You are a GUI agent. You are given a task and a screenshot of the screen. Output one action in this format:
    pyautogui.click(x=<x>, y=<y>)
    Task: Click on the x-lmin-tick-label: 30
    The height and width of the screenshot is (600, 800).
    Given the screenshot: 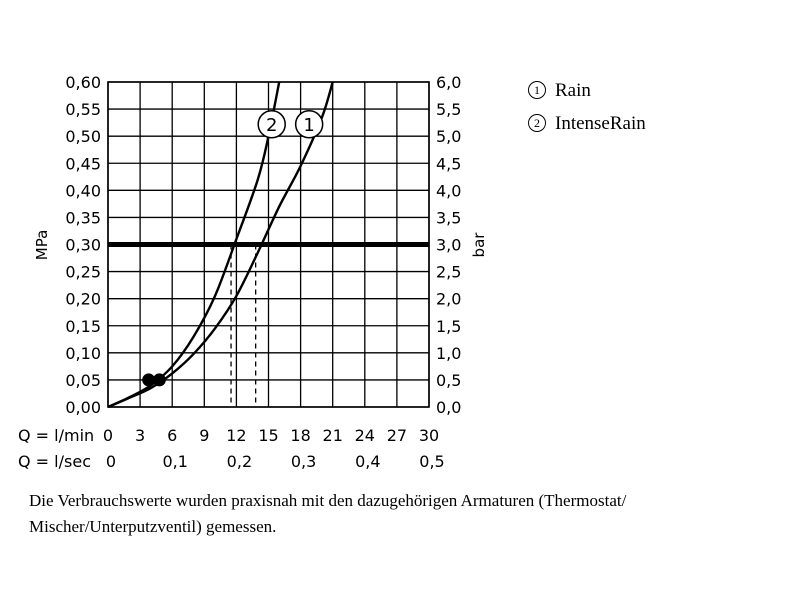 What is the action you would take?
    pyautogui.click(x=429, y=435)
    